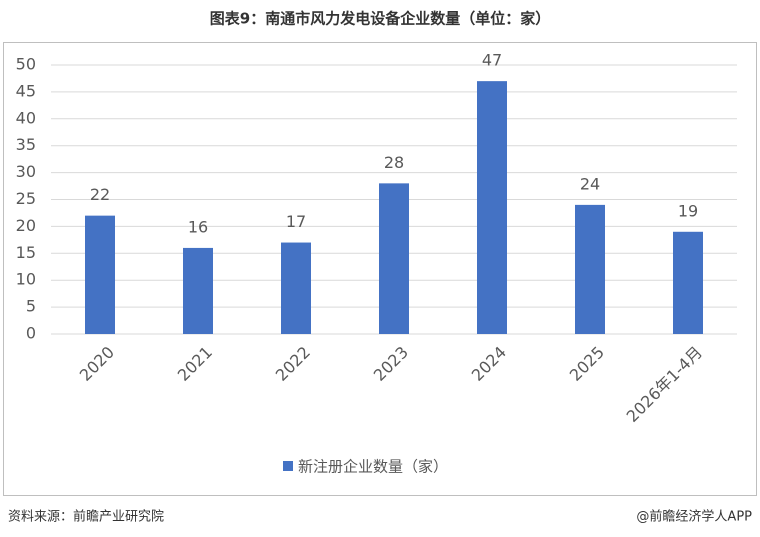  What do you see at coordinates (380, 19) in the screenshot?
I see `chart-title: 图表9：南通市风力发电设备企业数量（单位：家）` at bounding box center [380, 19].